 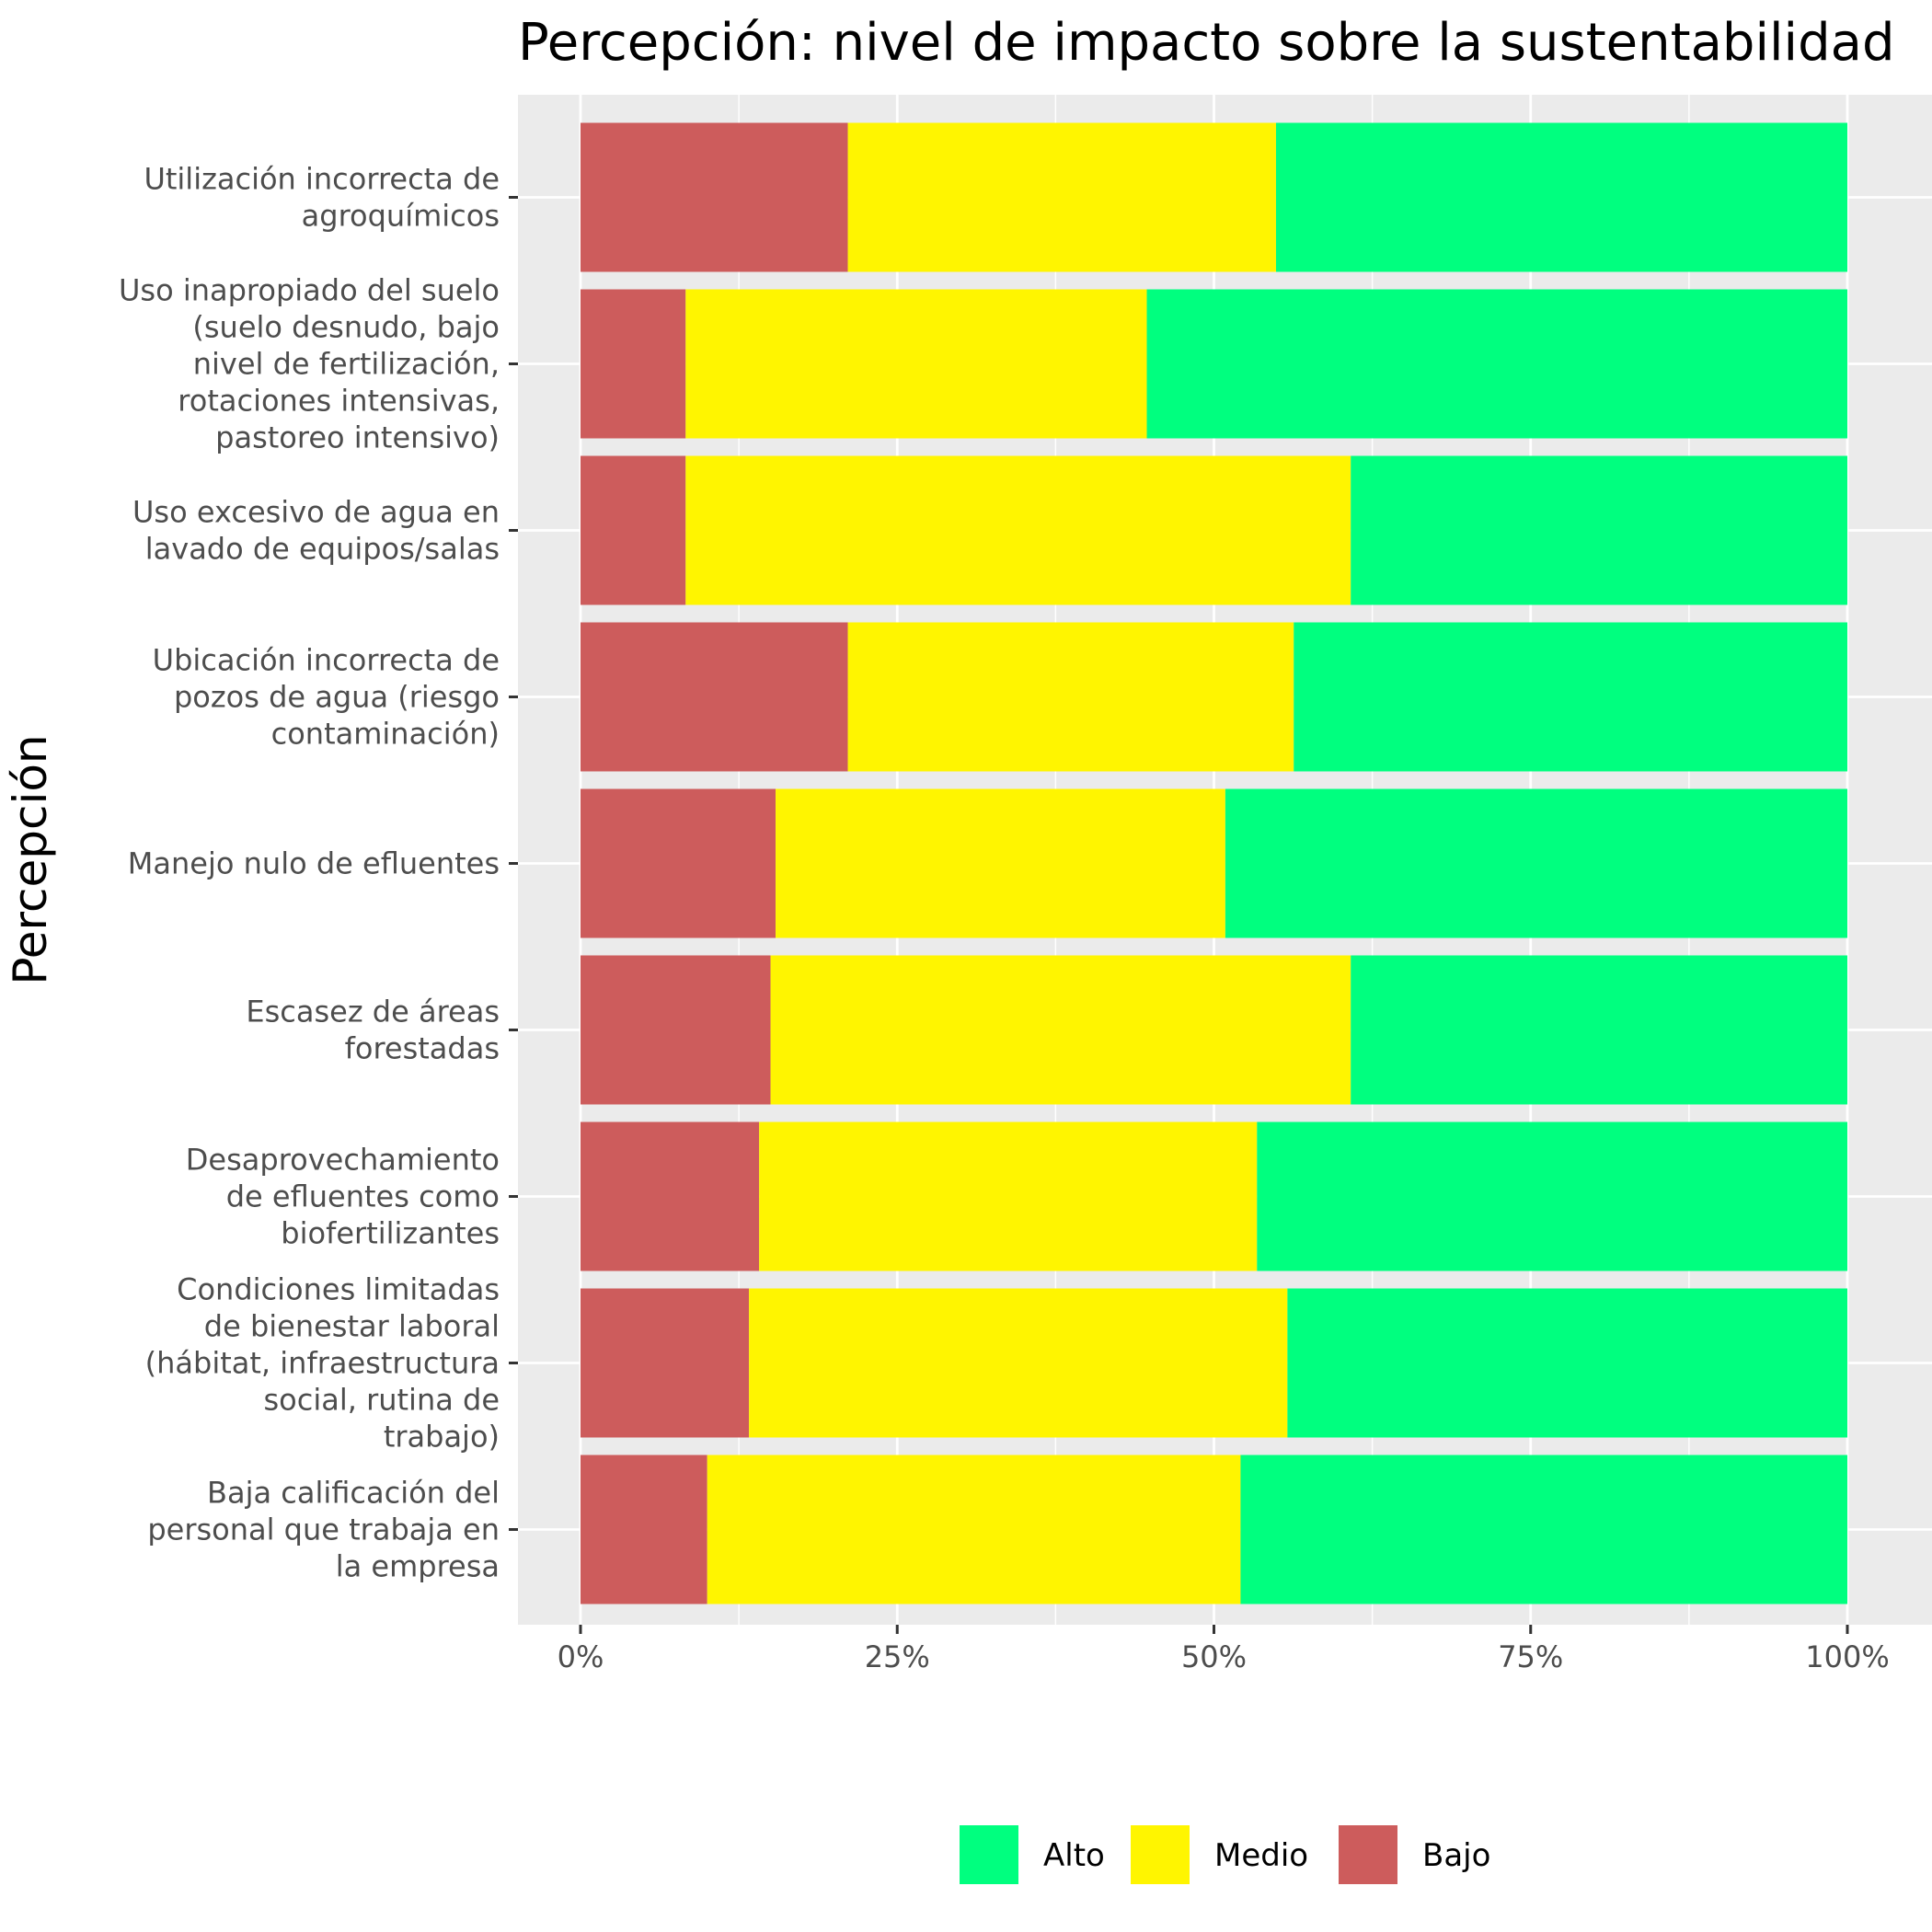 What do you see at coordinates (30, 859) in the screenshot?
I see `y-axis-title: Percepción` at bounding box center [30, 859].